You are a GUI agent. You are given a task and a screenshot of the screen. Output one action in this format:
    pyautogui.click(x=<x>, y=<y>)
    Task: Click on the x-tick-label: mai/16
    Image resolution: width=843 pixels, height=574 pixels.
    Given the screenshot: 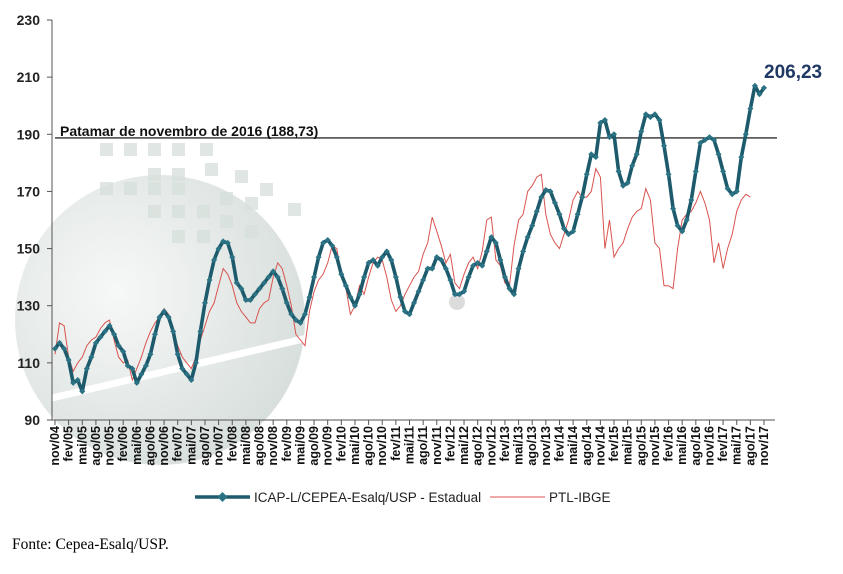 What is the action you would take?
    pyautogui.click(x=682, y=445)
    